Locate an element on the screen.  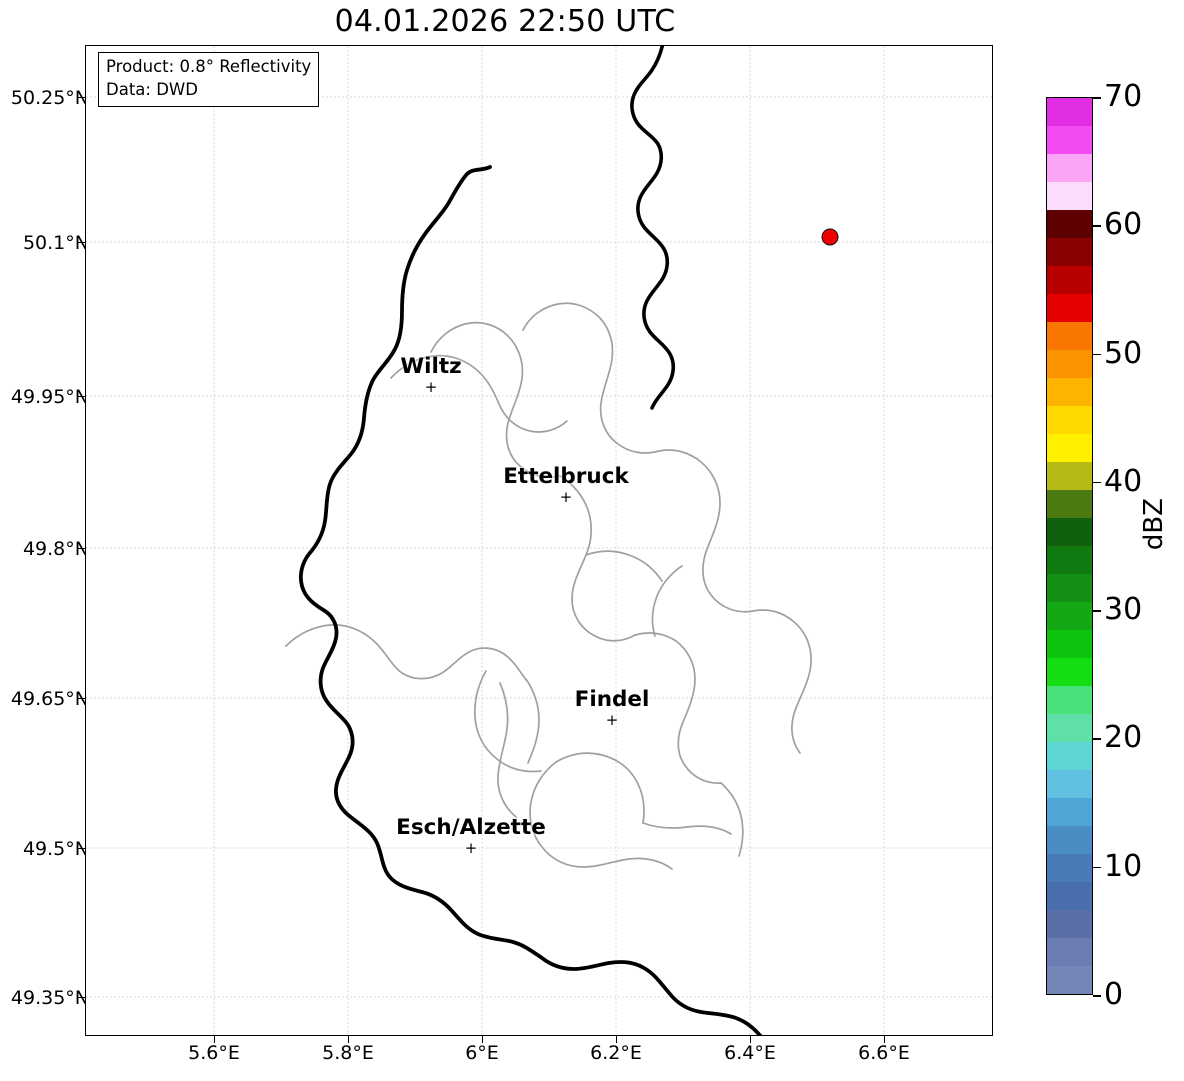
belgium-germany-frontier is located at coordinates (653, 228).